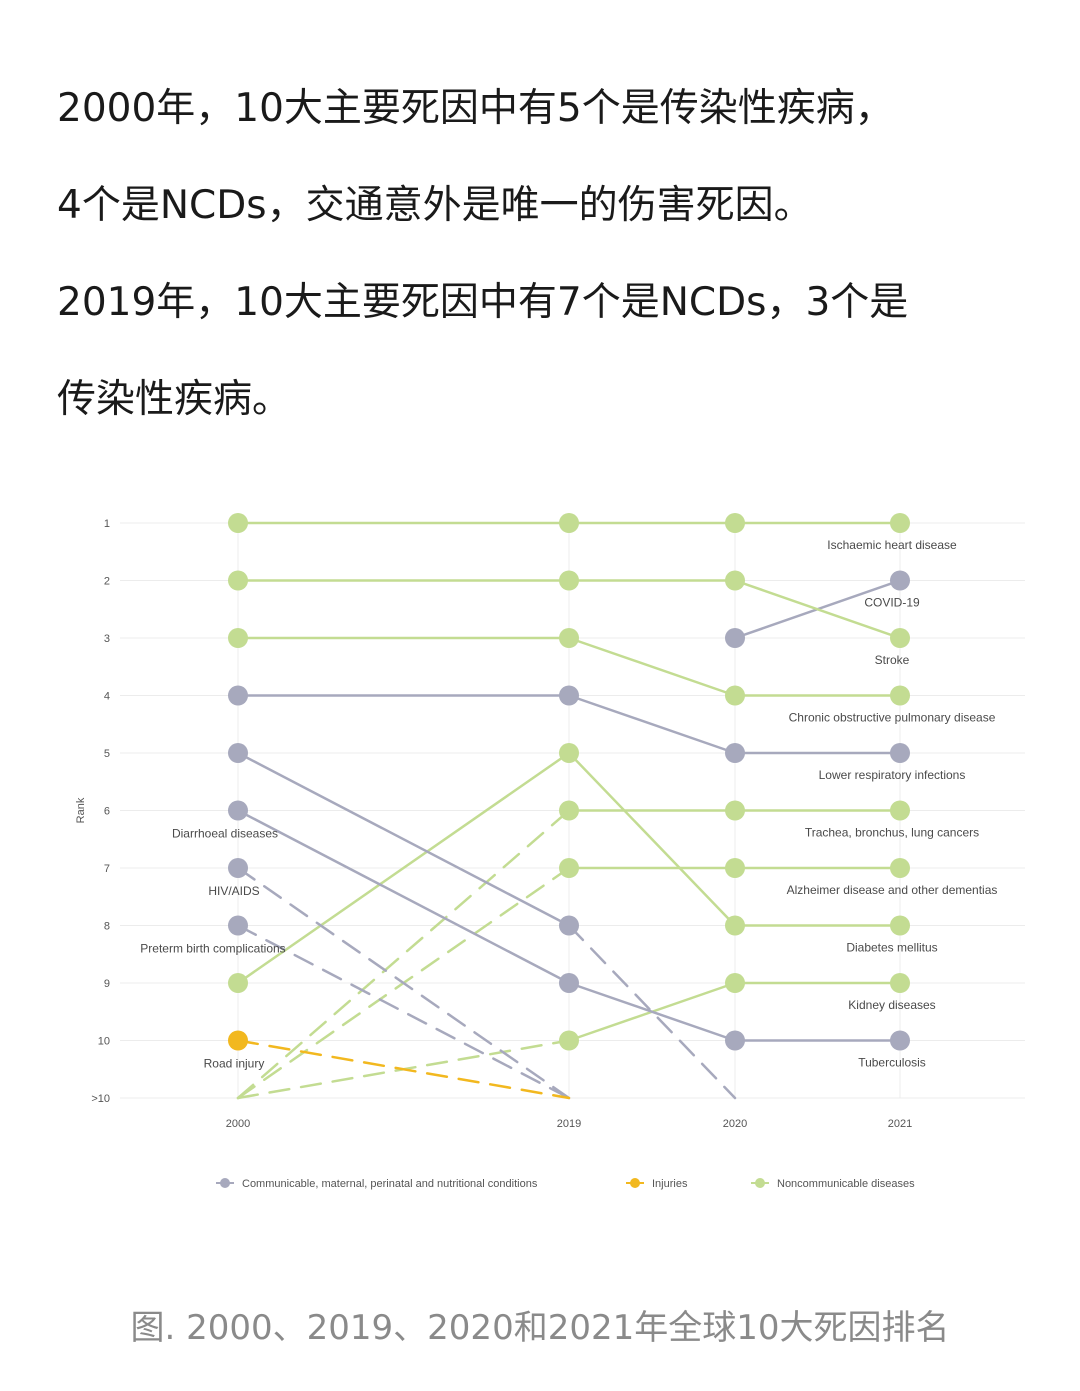 The height and width of the screenshot is (1391, 1080). I want to click on y-tick-label: >10, so click(100, 1099).